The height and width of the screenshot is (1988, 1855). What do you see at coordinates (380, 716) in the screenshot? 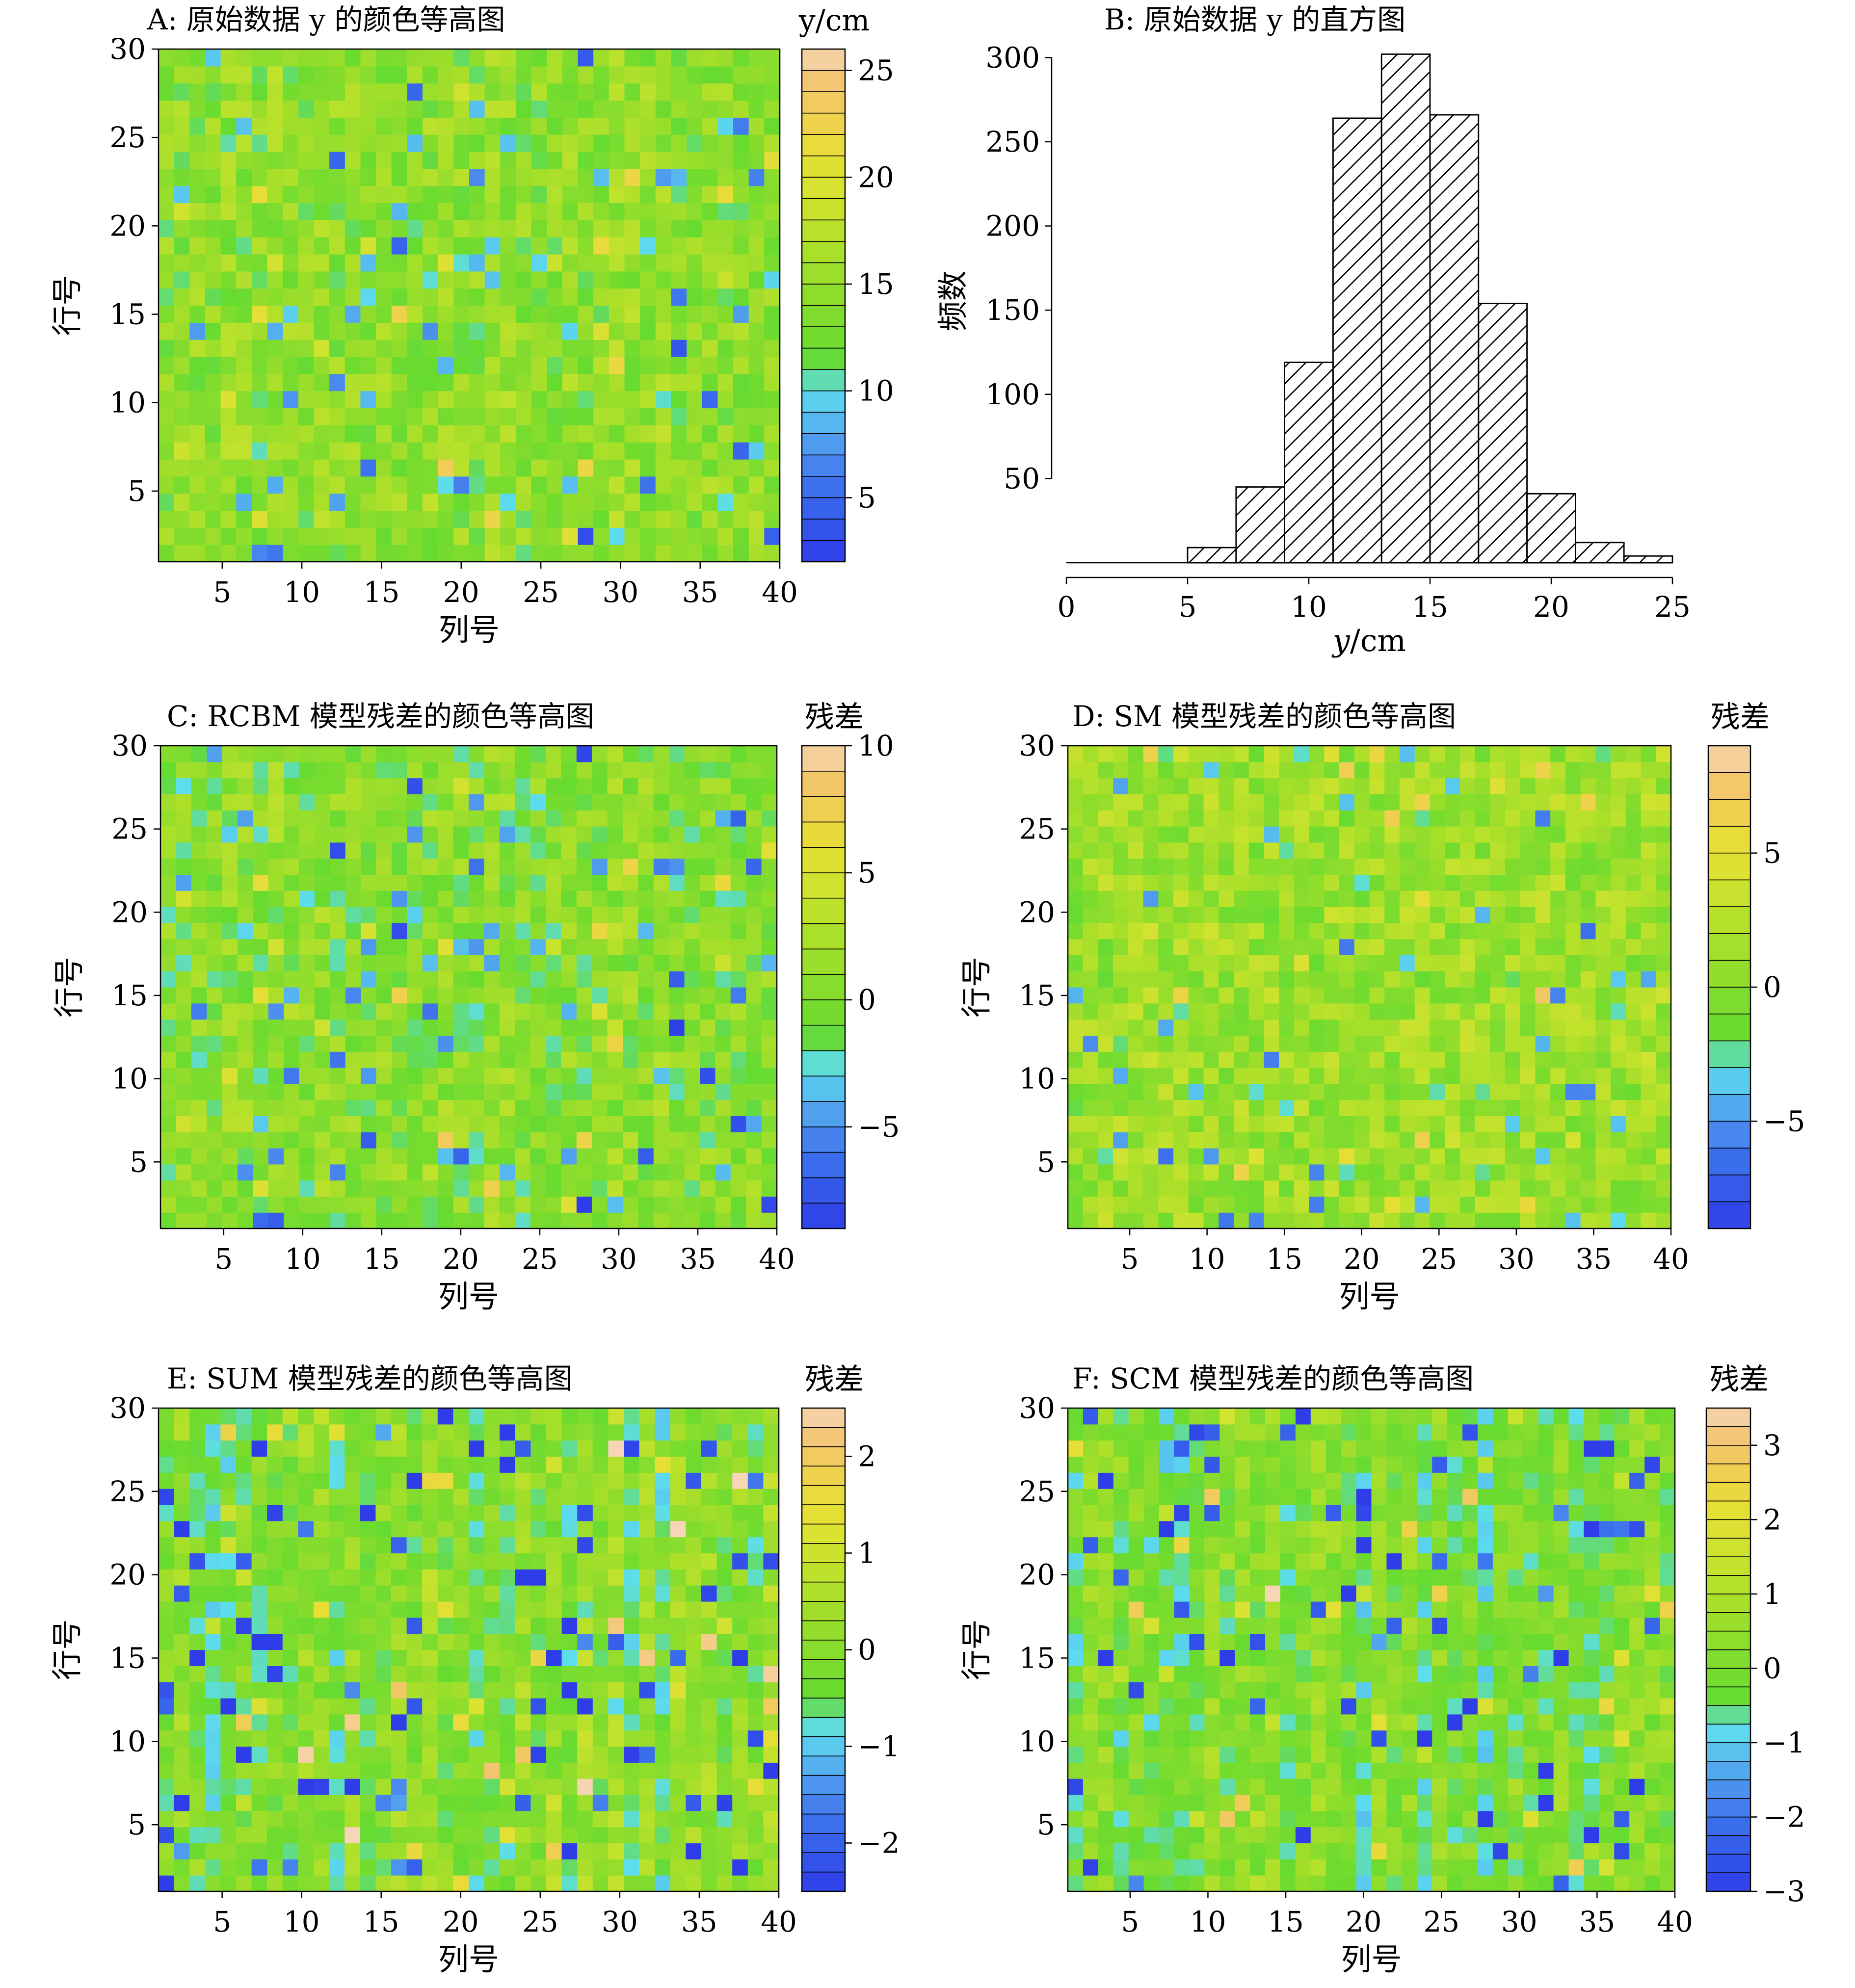
I see `panel-title: C: RCBM 模型残差的颜色等高图` at bounding box center [380, 716].